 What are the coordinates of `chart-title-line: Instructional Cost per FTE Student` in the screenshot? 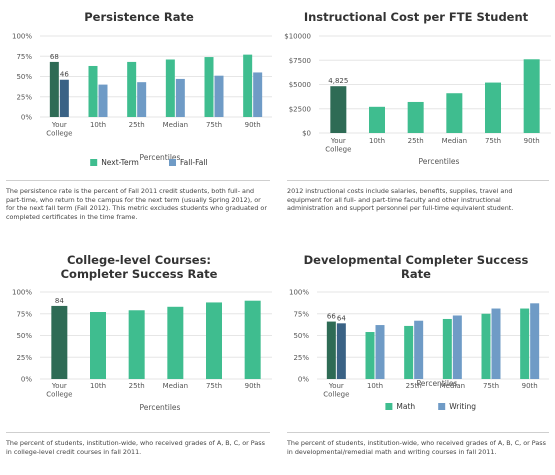 It's located at (416, 17).